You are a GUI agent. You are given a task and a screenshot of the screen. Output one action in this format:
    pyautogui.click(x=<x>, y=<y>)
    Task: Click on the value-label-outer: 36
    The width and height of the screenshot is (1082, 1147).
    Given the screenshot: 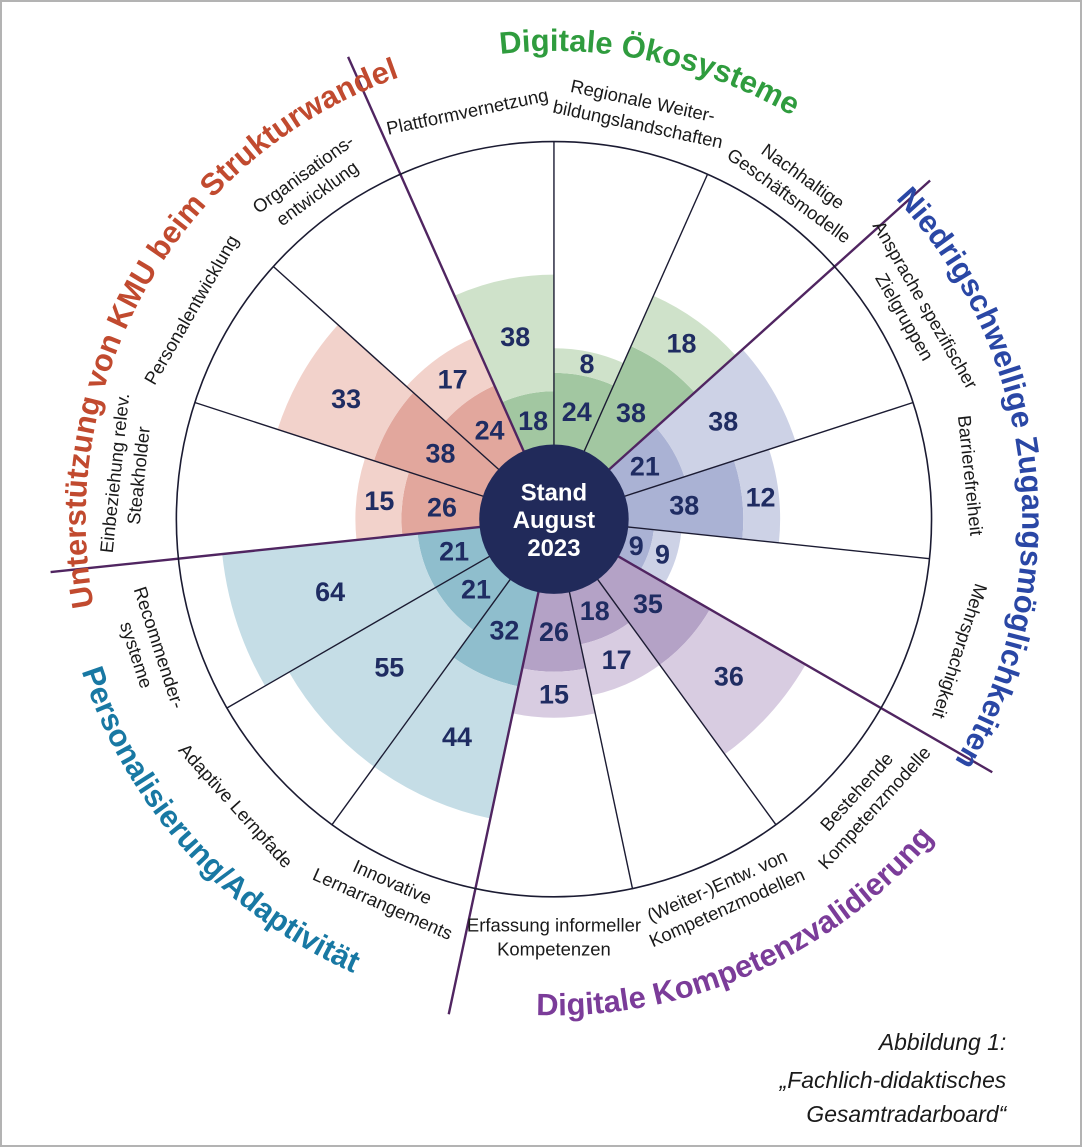 What is the action you would take?
    pyautogui.click(x=729, y=677)
    